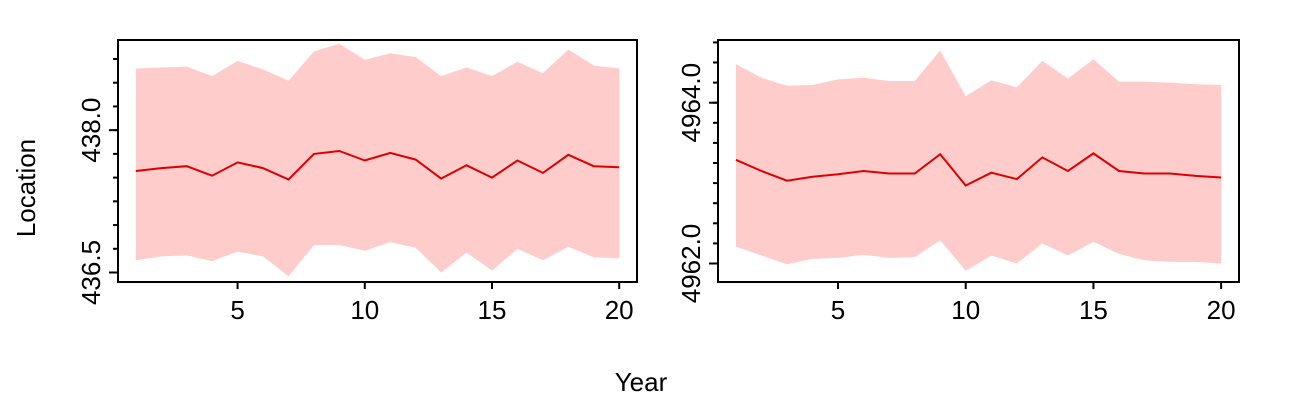 Image resolution: width=1300 pixels, height=405 pixels. What do you see at coordinates (91, 130) in the screenshot?
I see `y-tick-label: 438.0` at bounding box center [91, 130].